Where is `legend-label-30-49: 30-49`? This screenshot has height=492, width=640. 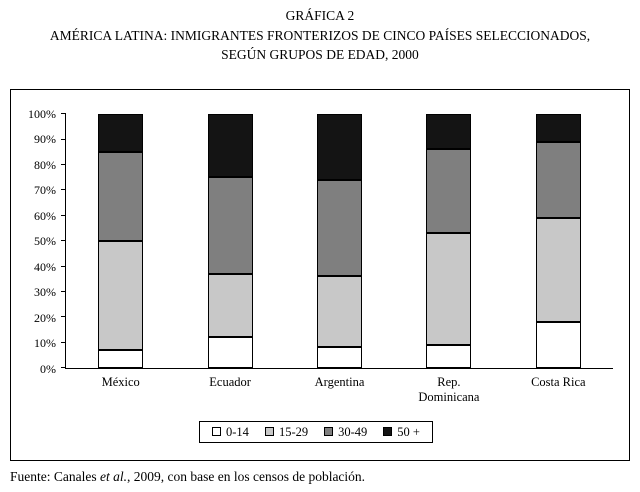 legend-label-30-49: 30-49 is located at coordinates (353, 431).